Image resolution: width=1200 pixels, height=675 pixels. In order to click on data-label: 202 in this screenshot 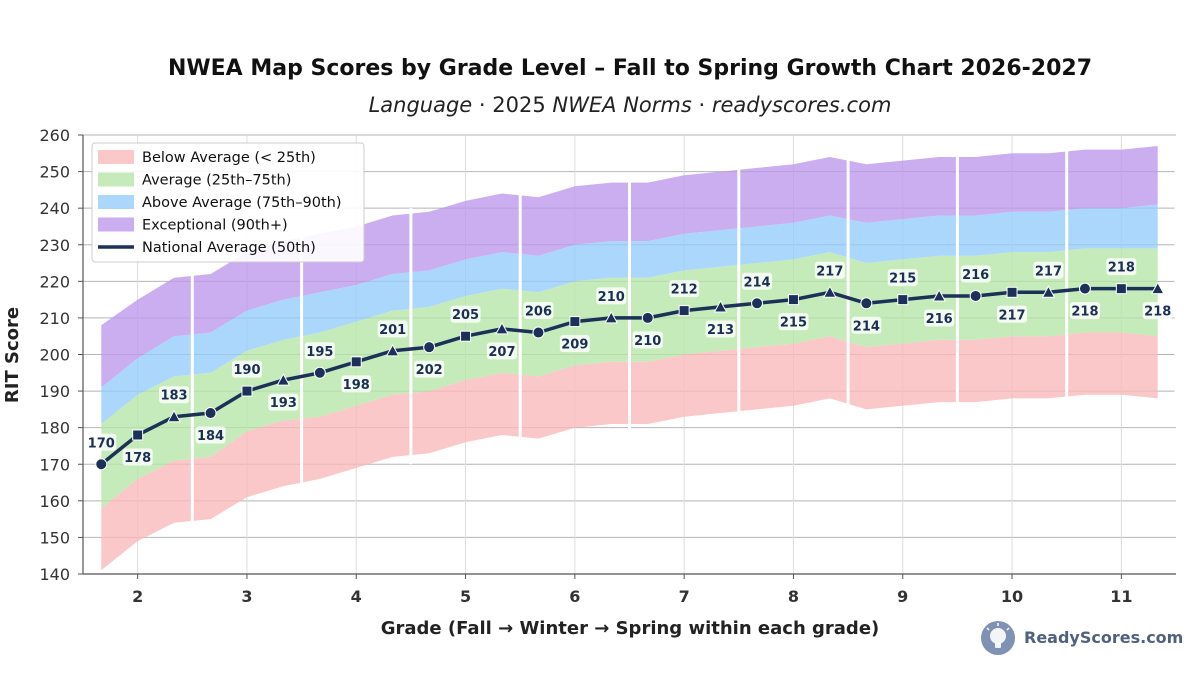, I will do `click(429, 369)`.